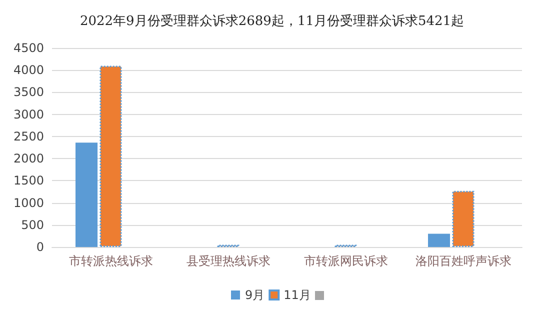 This screenshot has height=320, width=544. What do you see at coordinates (28, 181) in the screenshot?
I see `y-tick-label: 1500` at bounding box center [28, 181].